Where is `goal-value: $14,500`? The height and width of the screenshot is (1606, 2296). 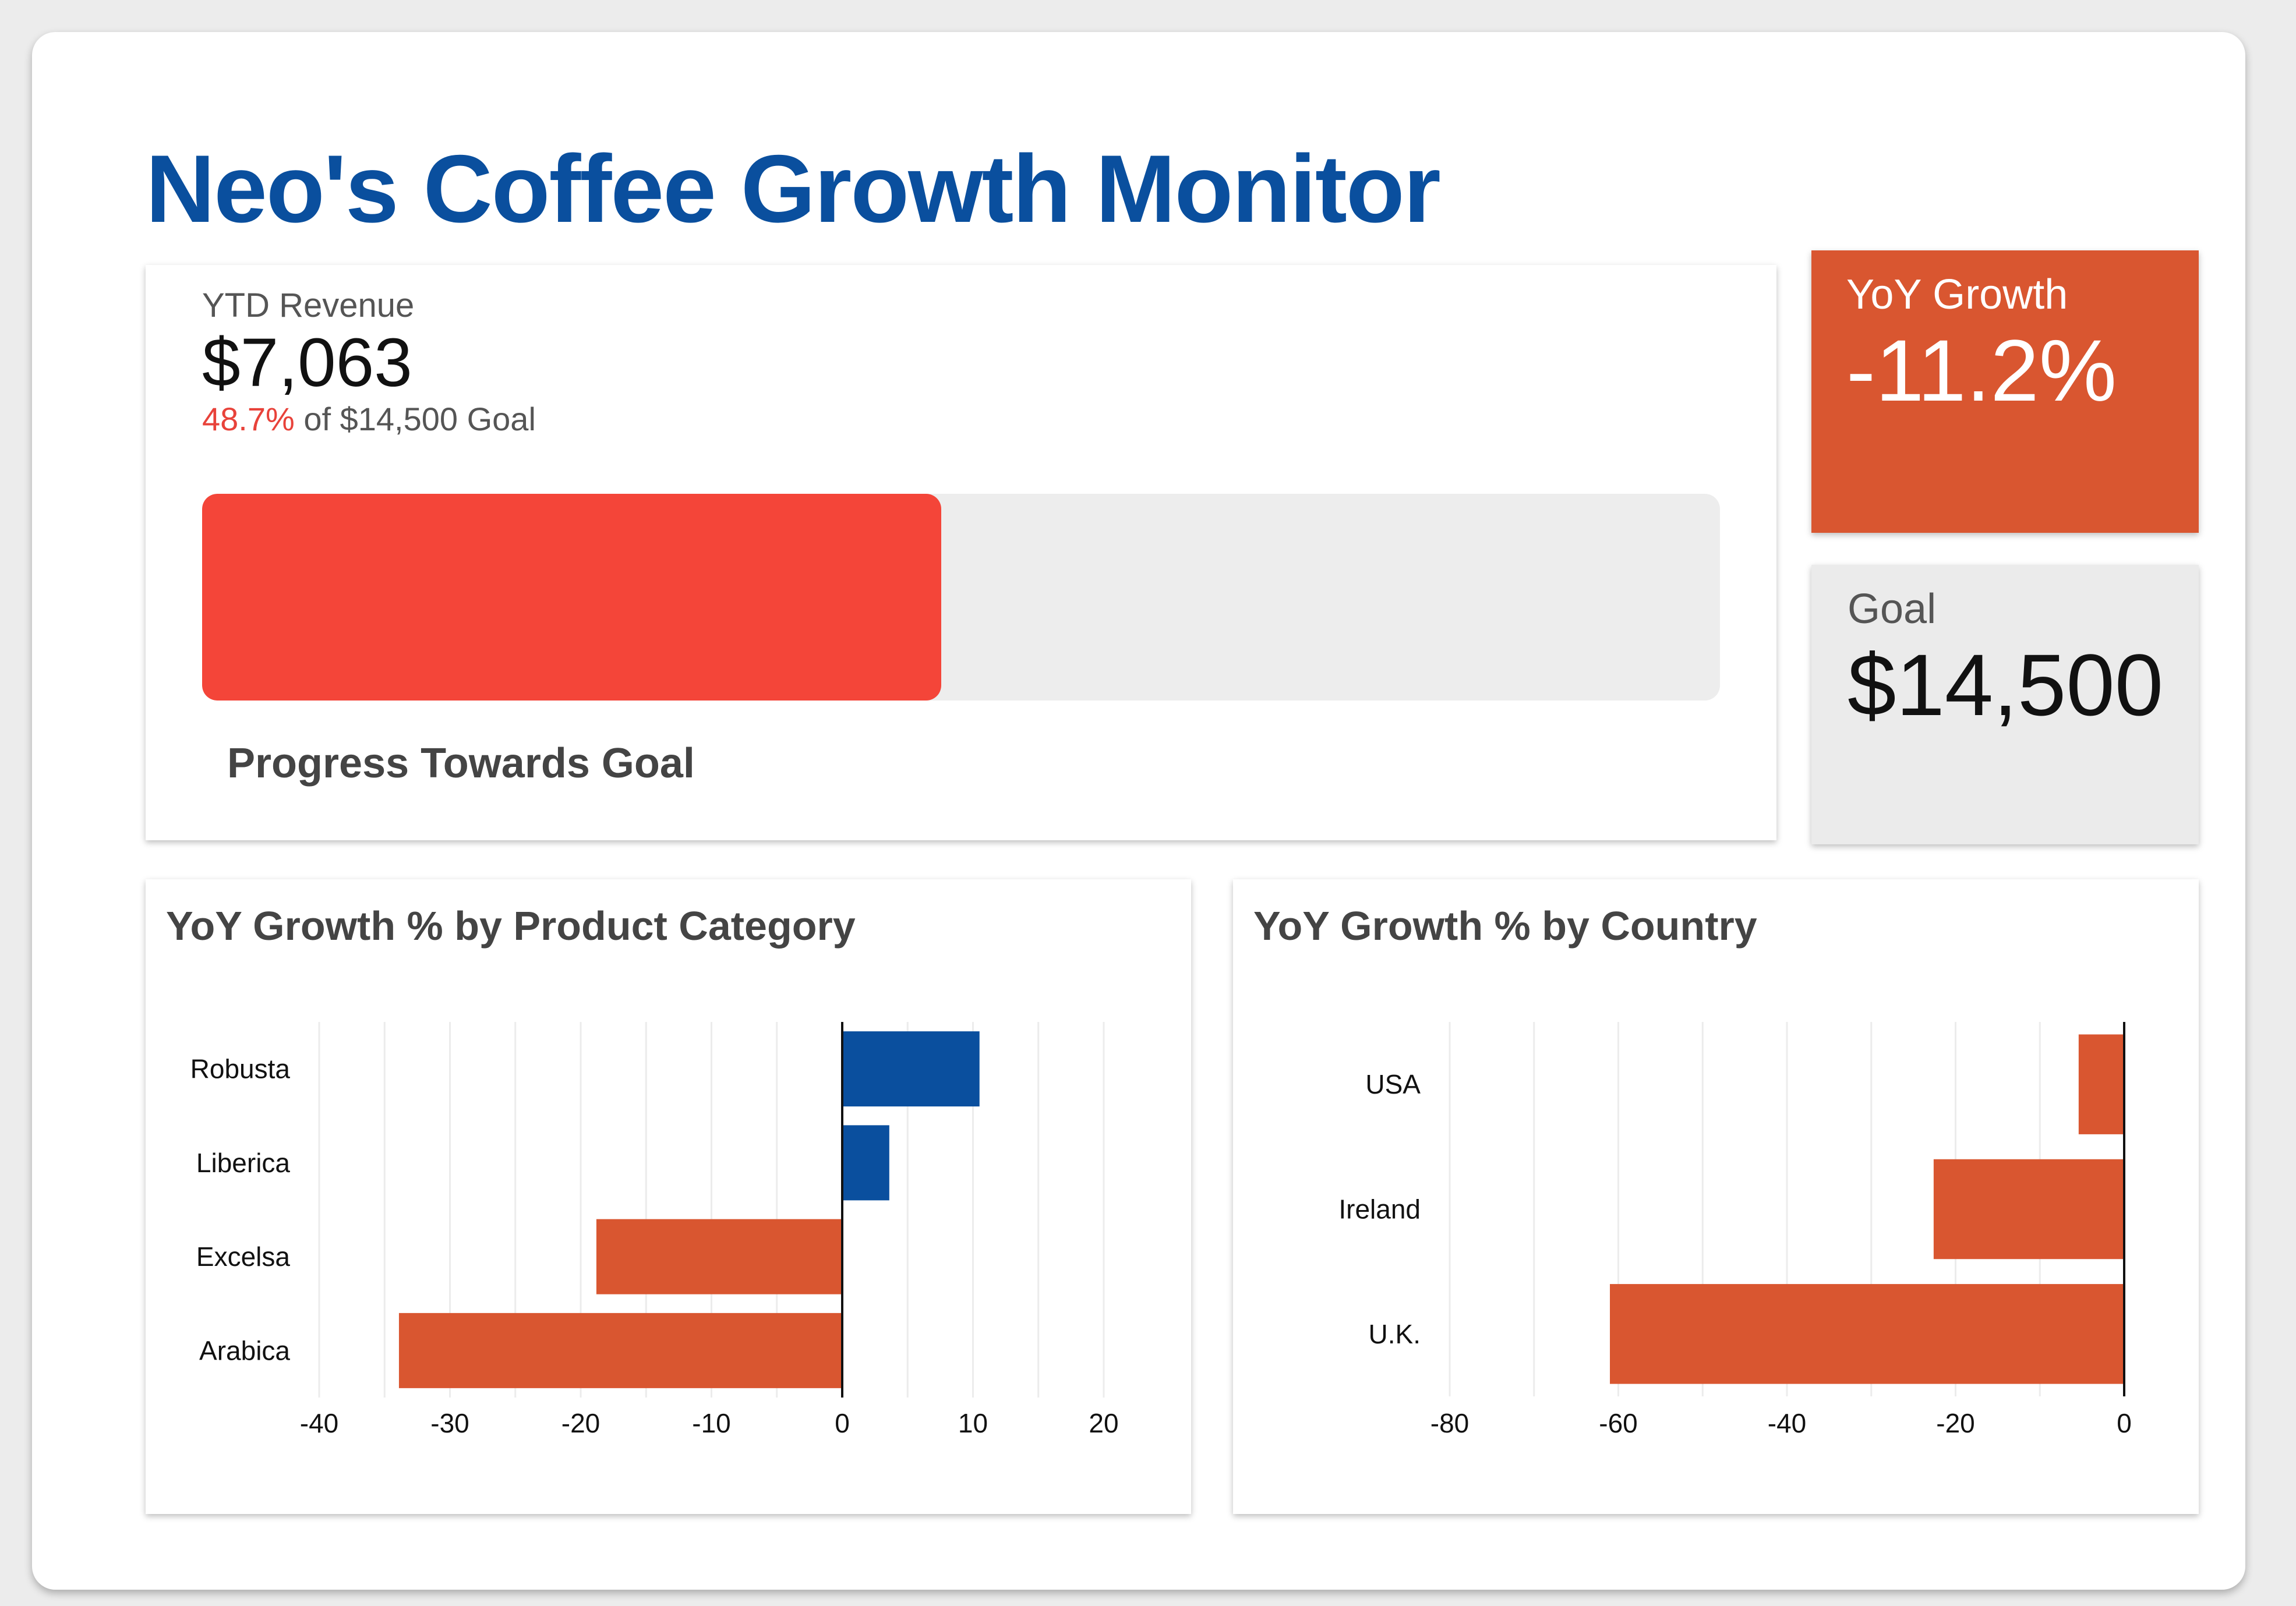
goal-value: $14,500 is located at coordinates (2006, 685).